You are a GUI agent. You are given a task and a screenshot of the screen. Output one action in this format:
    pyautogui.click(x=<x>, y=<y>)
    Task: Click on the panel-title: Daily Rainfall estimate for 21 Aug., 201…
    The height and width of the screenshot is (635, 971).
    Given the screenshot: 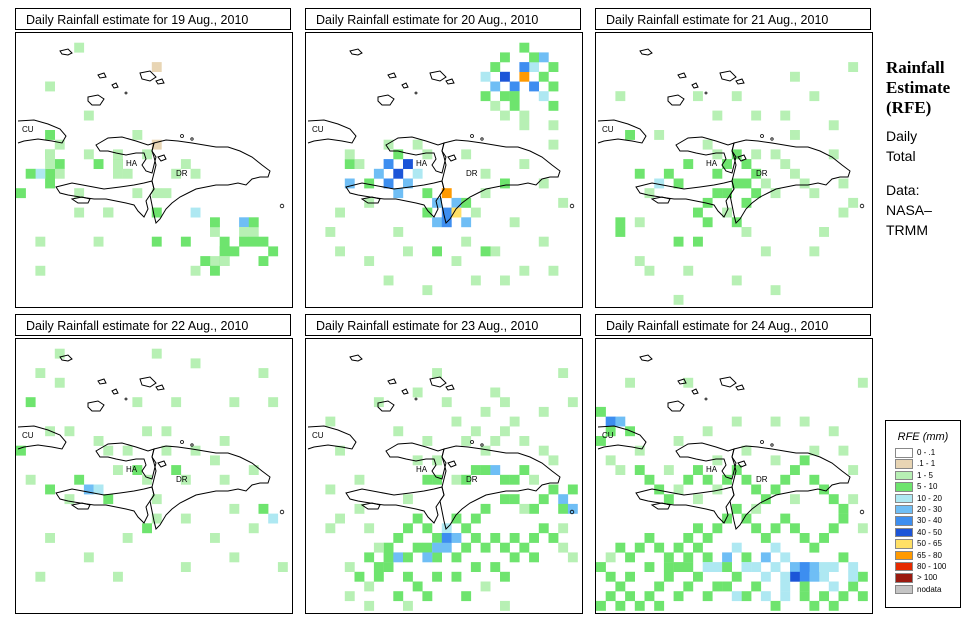 What is the action you would take?
    pyautogui.click(x=733, y=19)
    